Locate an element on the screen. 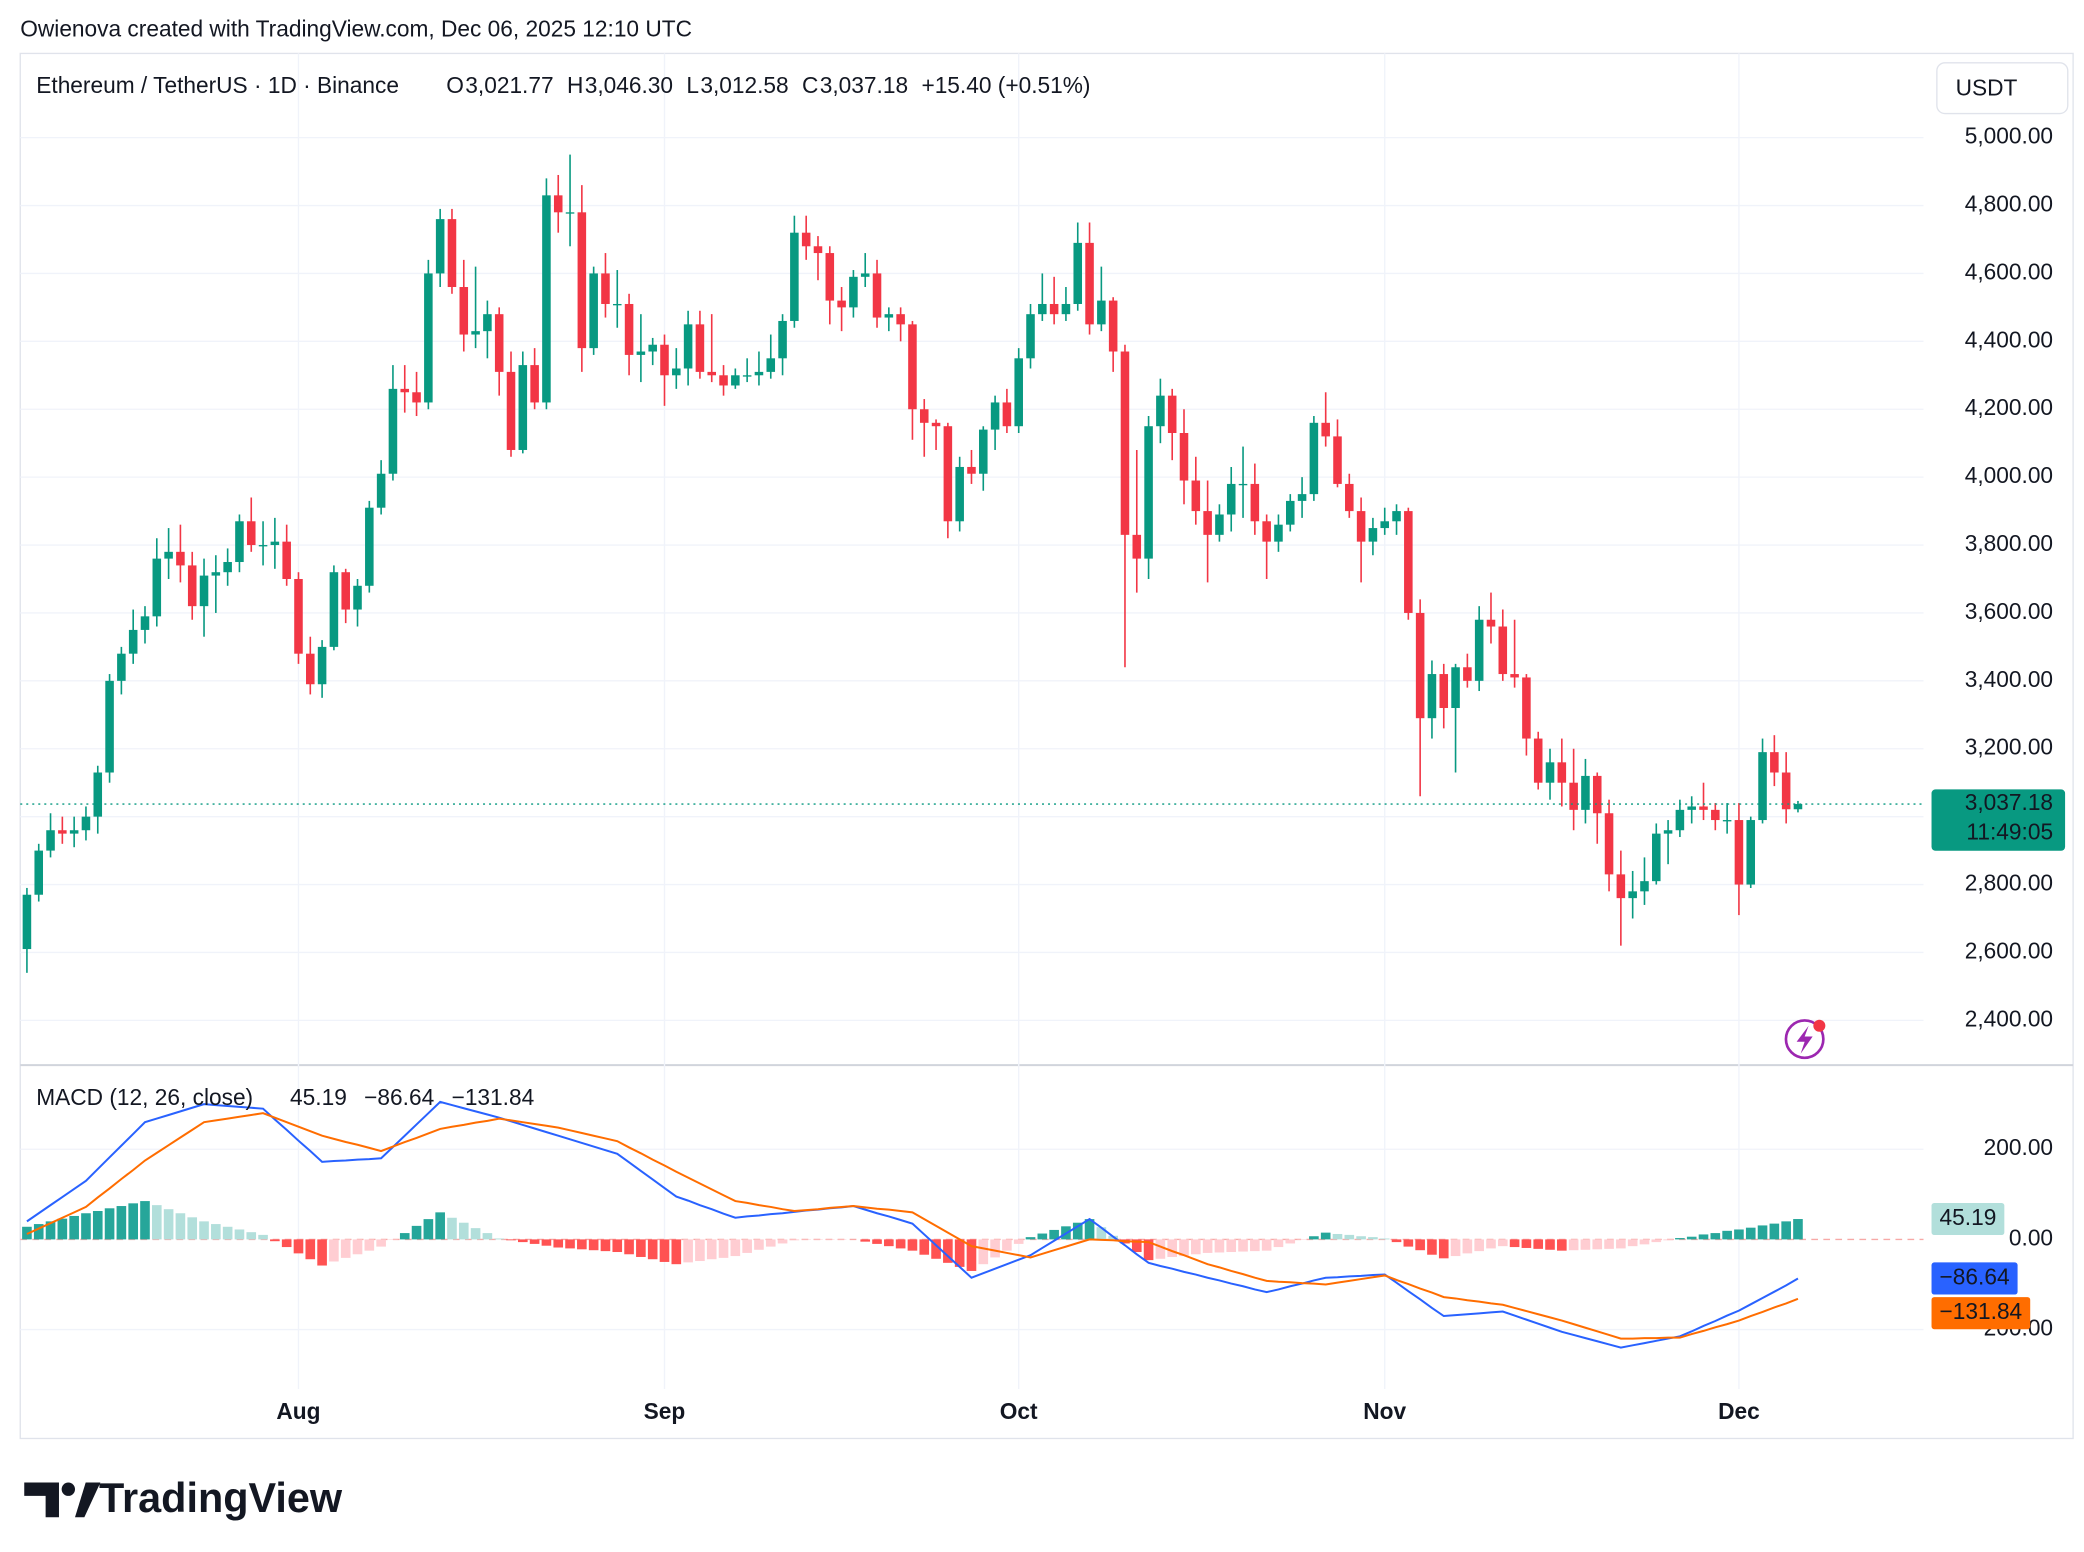  alert-bolt is located at coordinates (1804, 1039).